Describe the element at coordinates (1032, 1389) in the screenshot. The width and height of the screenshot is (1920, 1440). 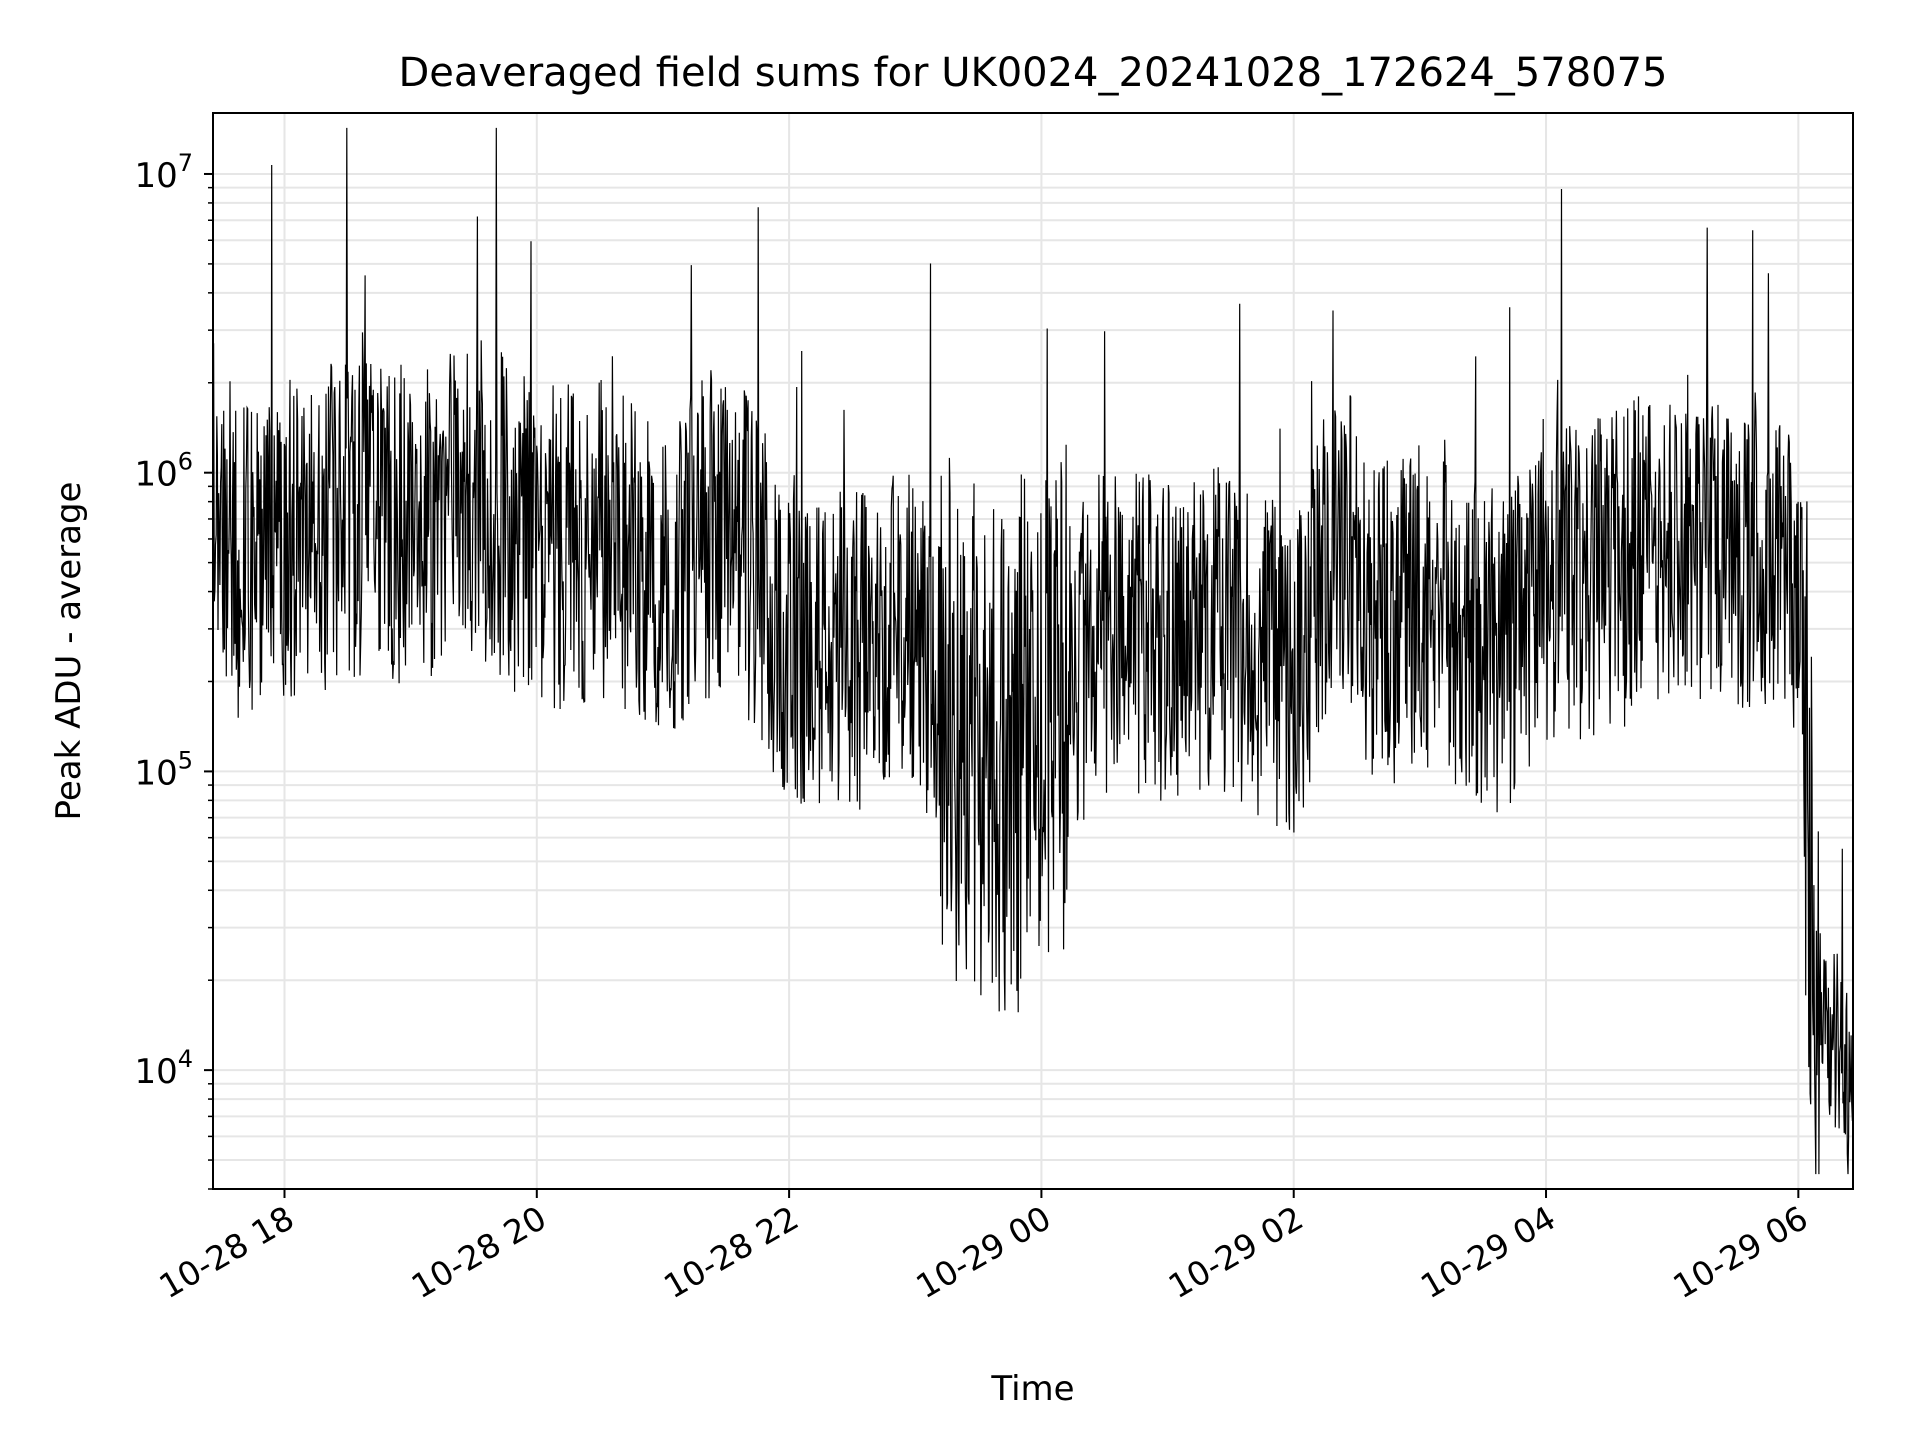
I see `x-axis-label: Time` at that location.